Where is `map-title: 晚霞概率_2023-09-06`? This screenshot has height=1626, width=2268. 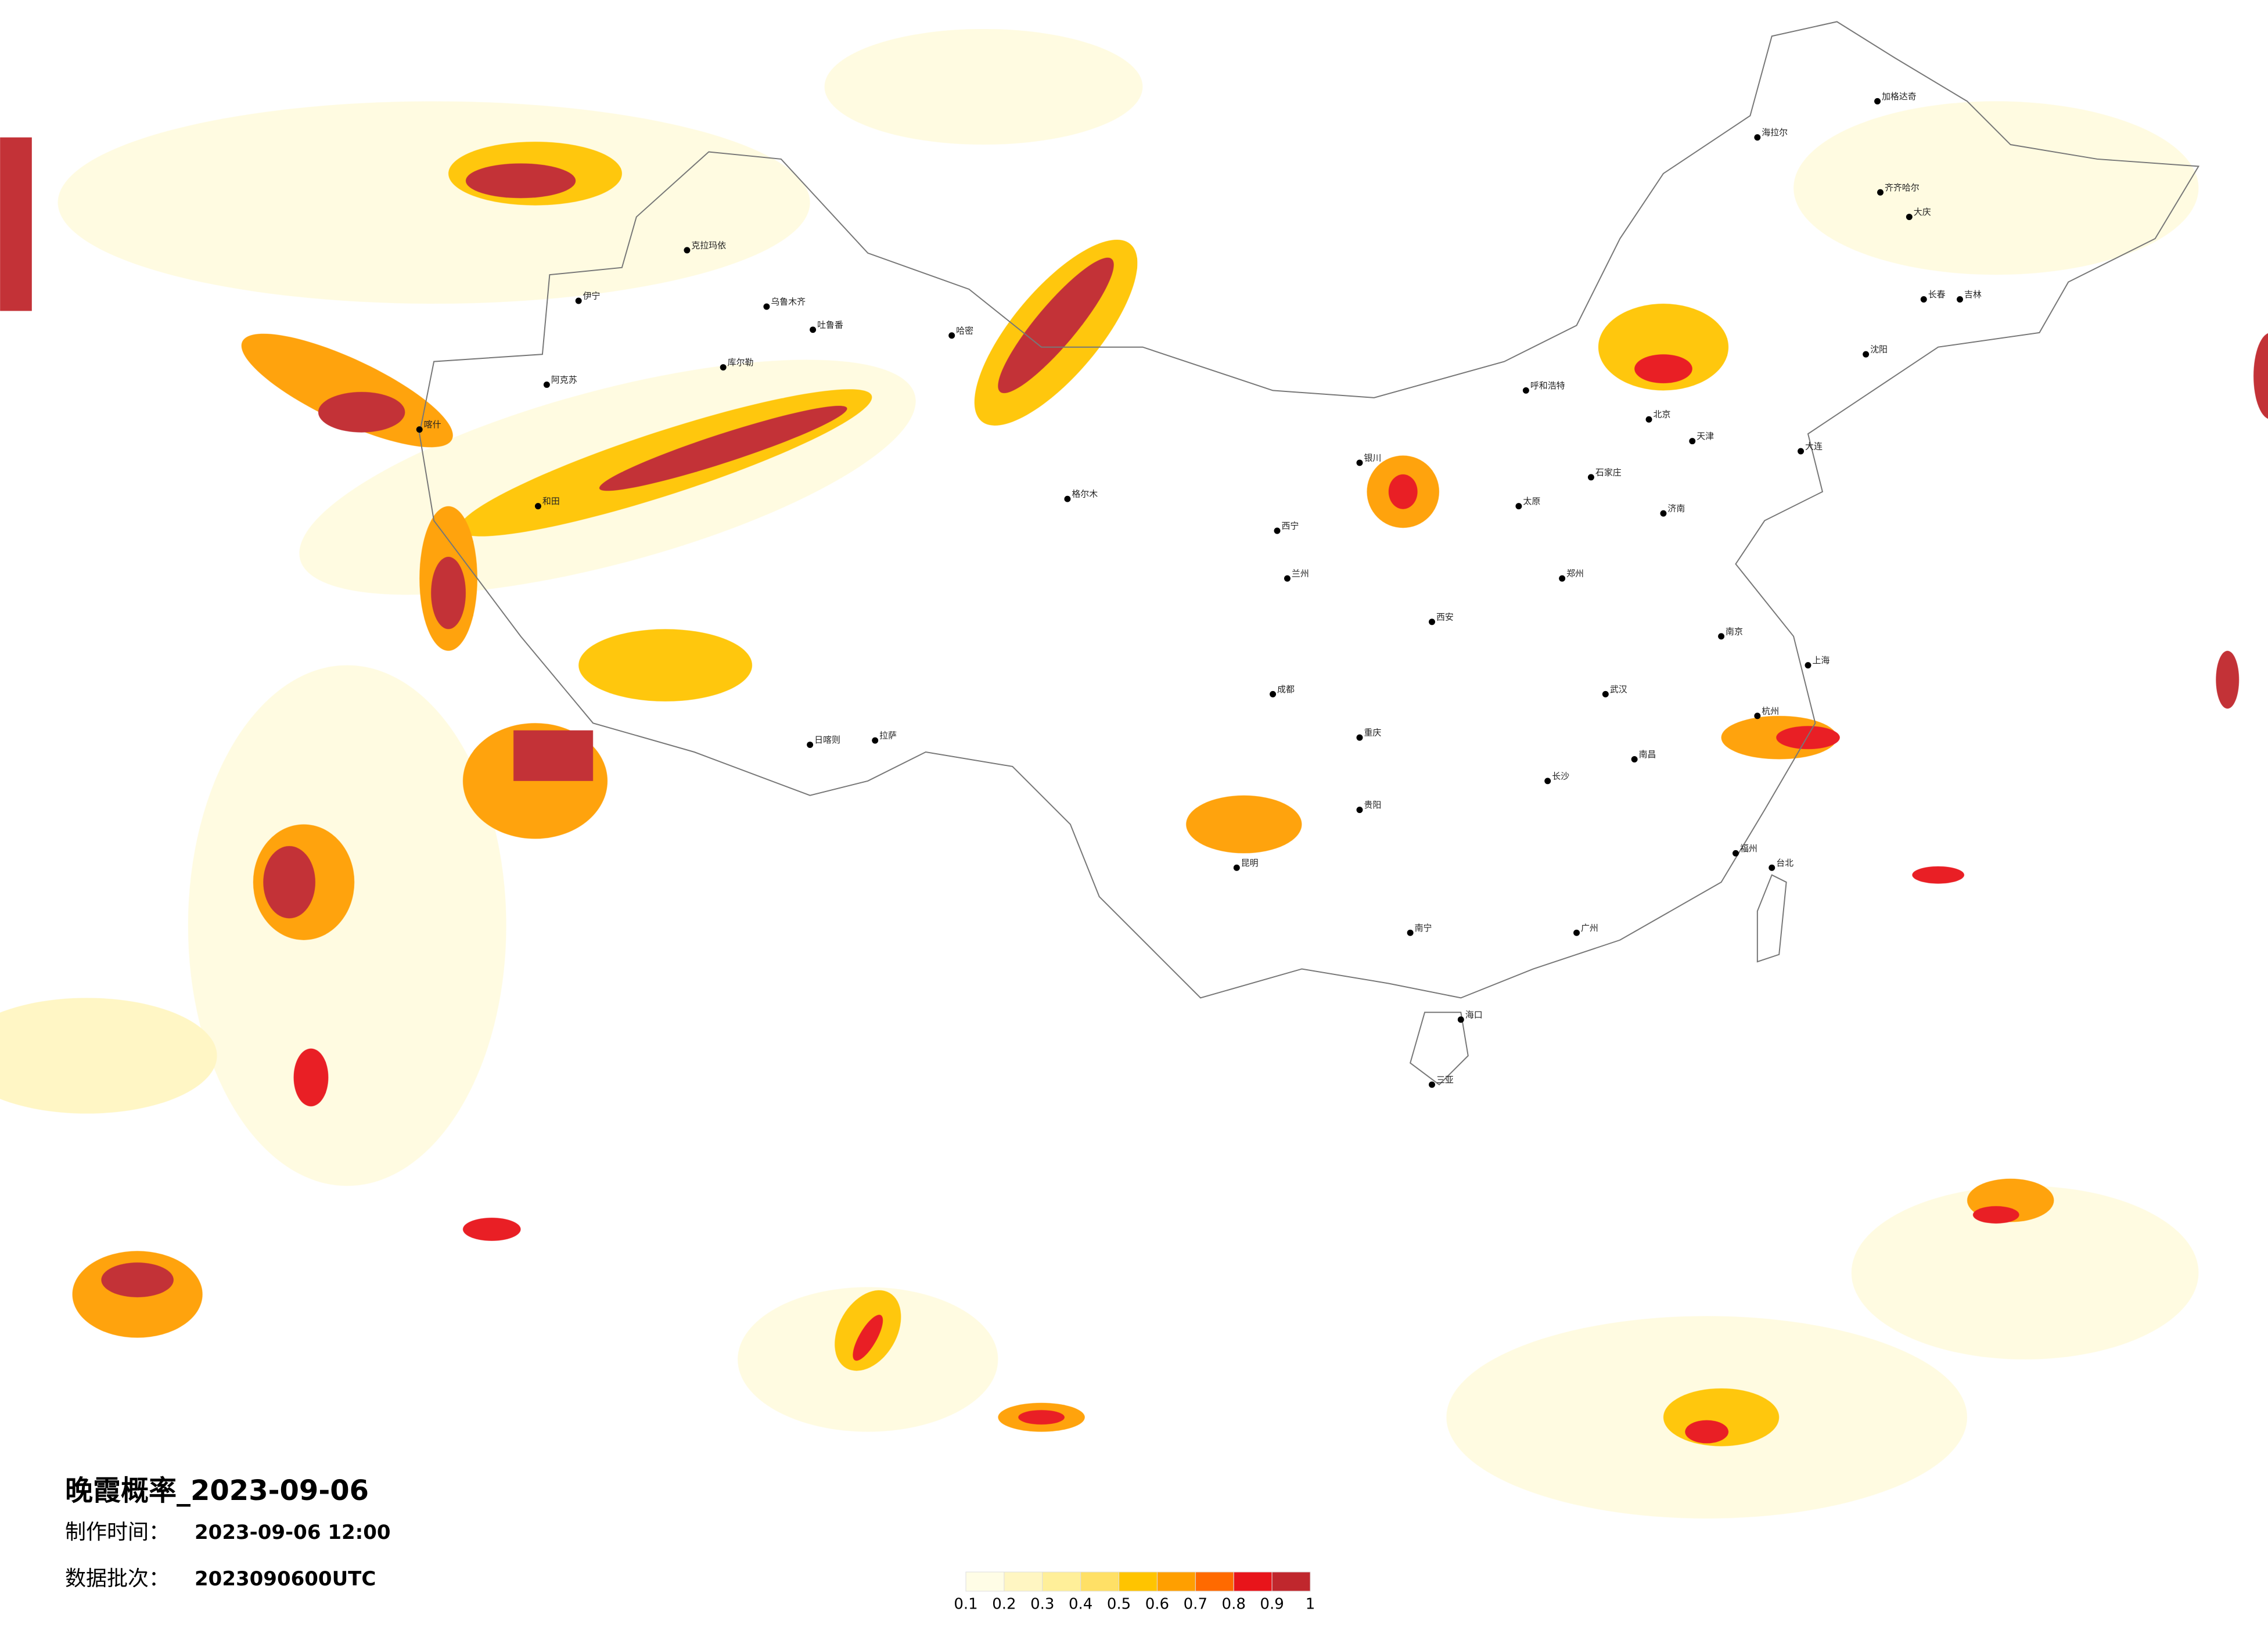 map-title: 晚霞概率_2023-09-06 is located at coordinates (217, 1490).